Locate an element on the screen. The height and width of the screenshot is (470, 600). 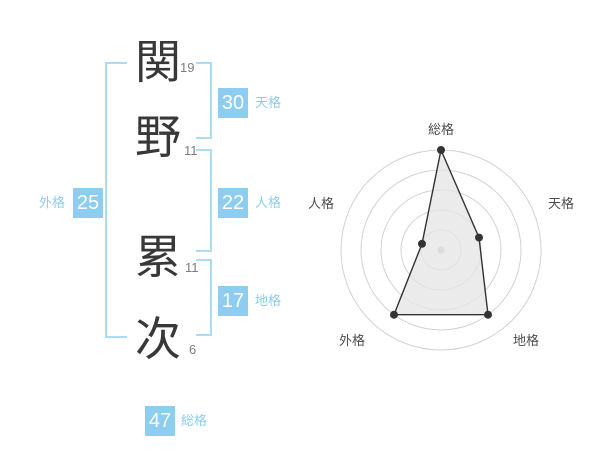
stroke-count-4: 6 is located at coordinates (193, 349).